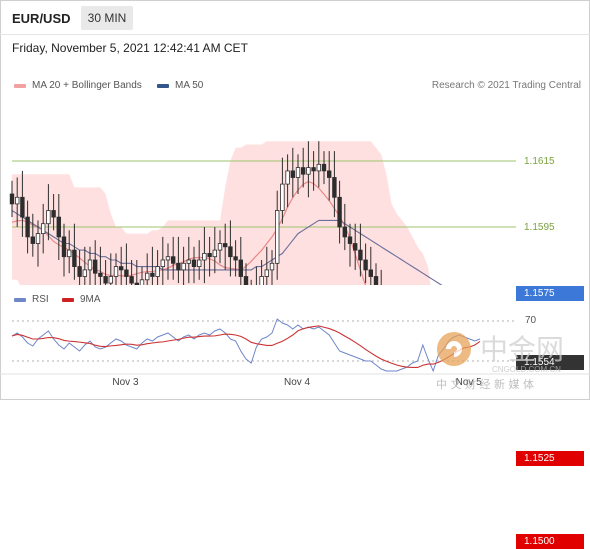 The width and height of the screenshot is (590, 549). I want to click on rsi-chart, so click(295, 346).